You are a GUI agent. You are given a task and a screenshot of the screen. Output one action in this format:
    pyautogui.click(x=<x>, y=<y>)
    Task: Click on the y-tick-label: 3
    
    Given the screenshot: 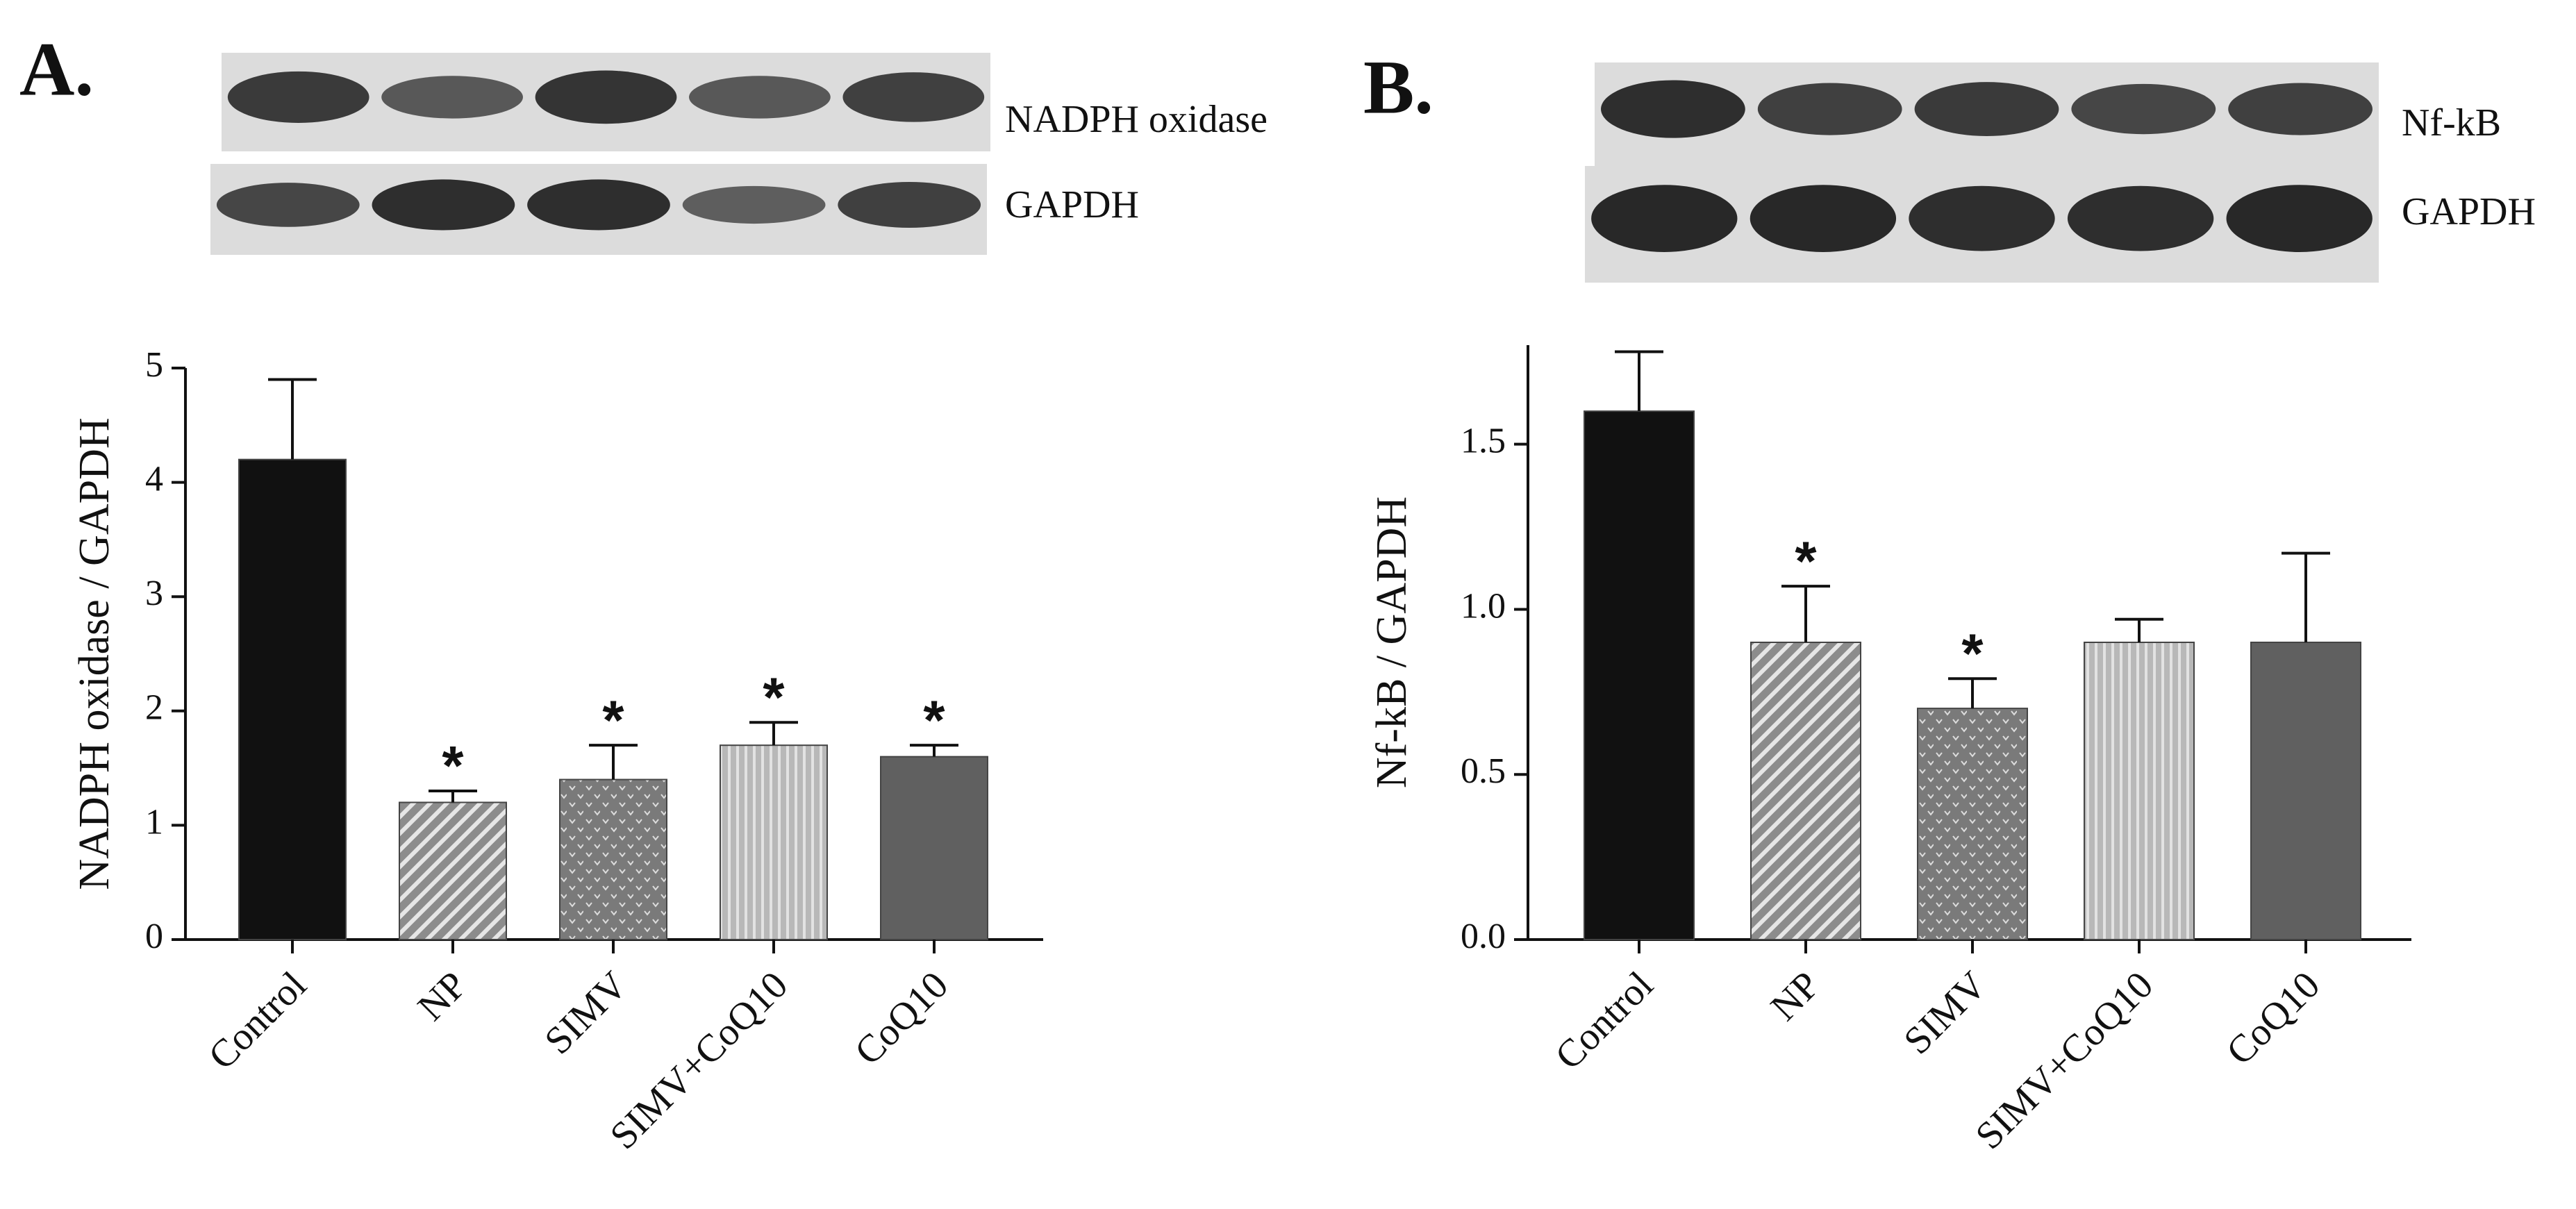 What is the action you would take?
    pyautogui.click(x=154, y=593)
    